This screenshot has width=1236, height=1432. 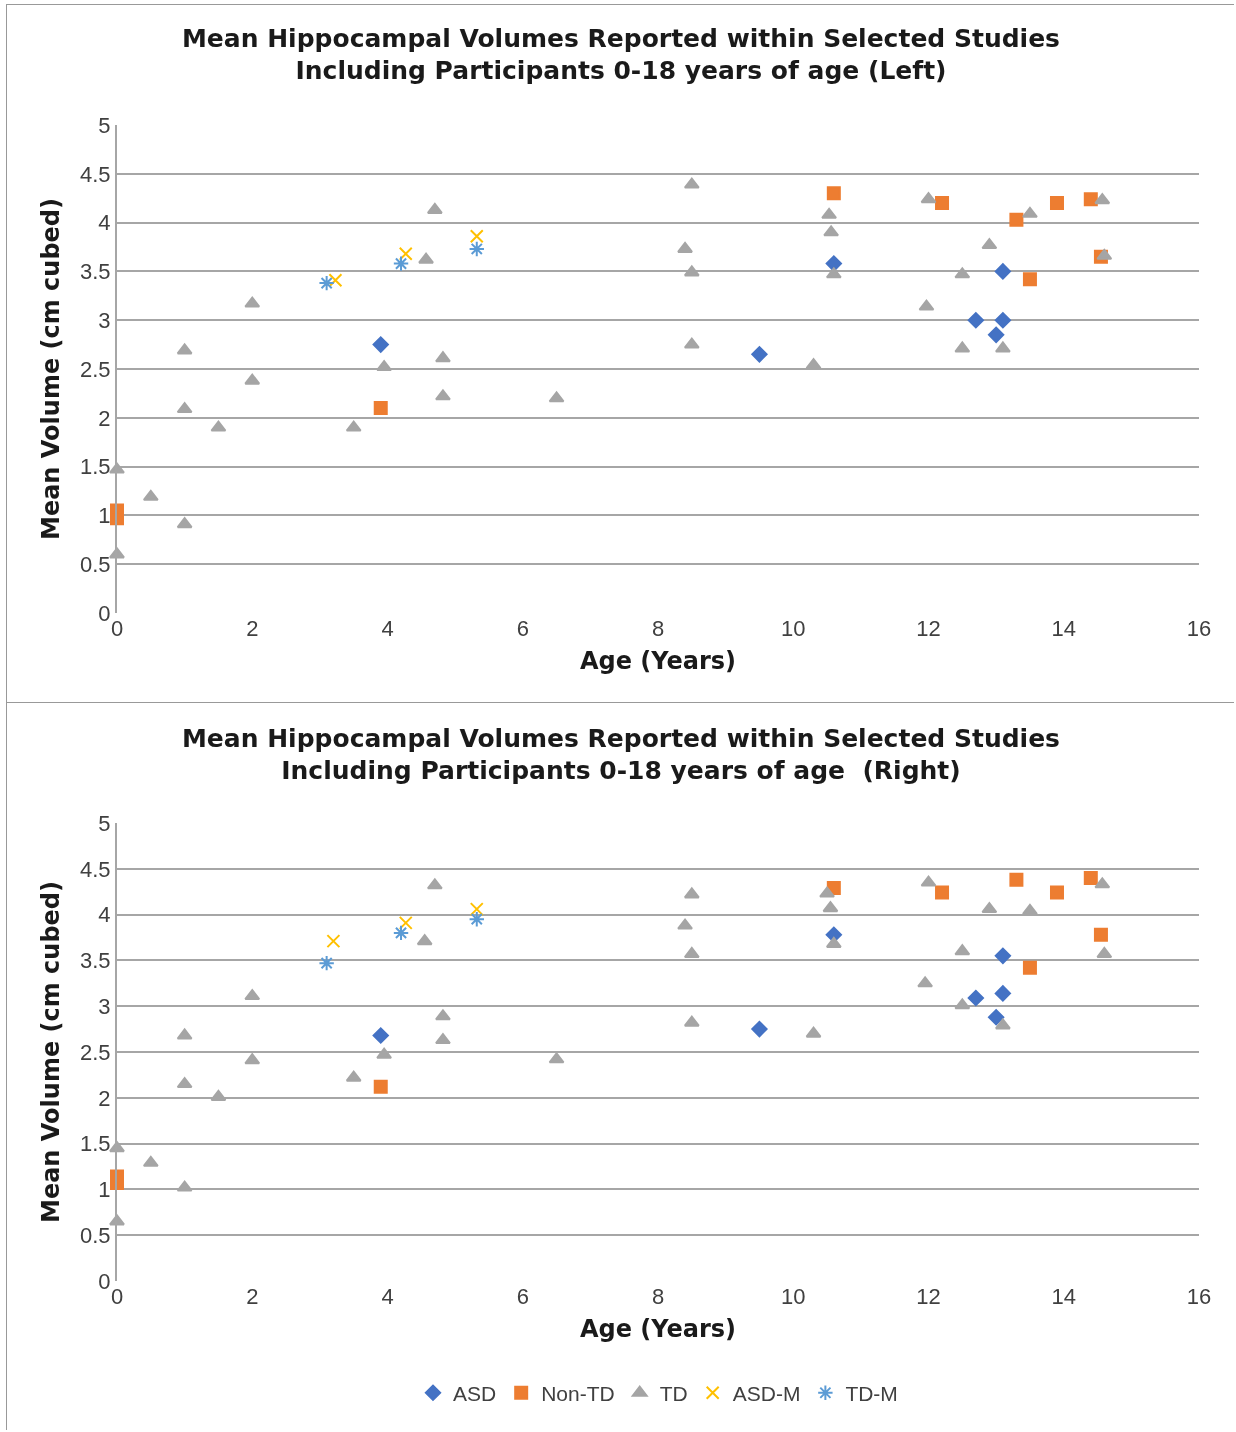 What do you see at coordinates (673, 1393) in the screenshot?
I see `legend-label: TD` at bounding box center [673, 1393].